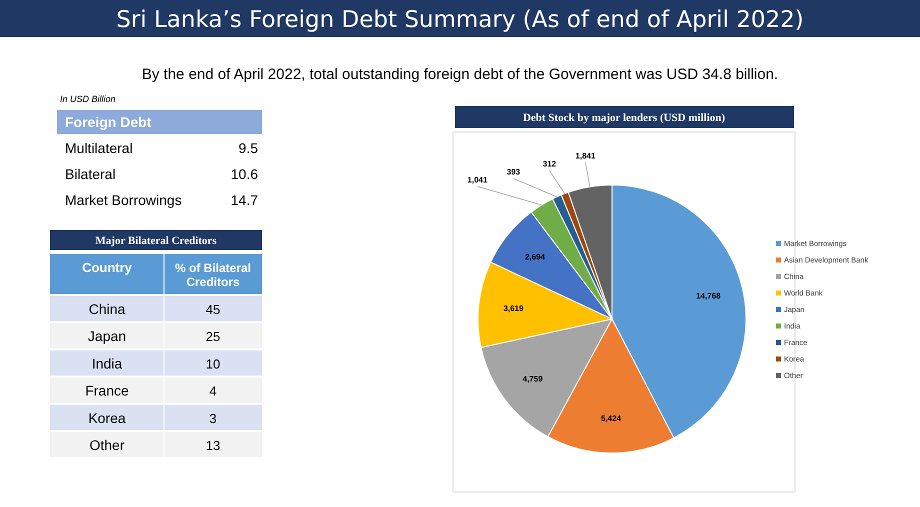  Describe the element at coordinates (107, 336) in the screenshot. I see `category-label: Japan` at that location.